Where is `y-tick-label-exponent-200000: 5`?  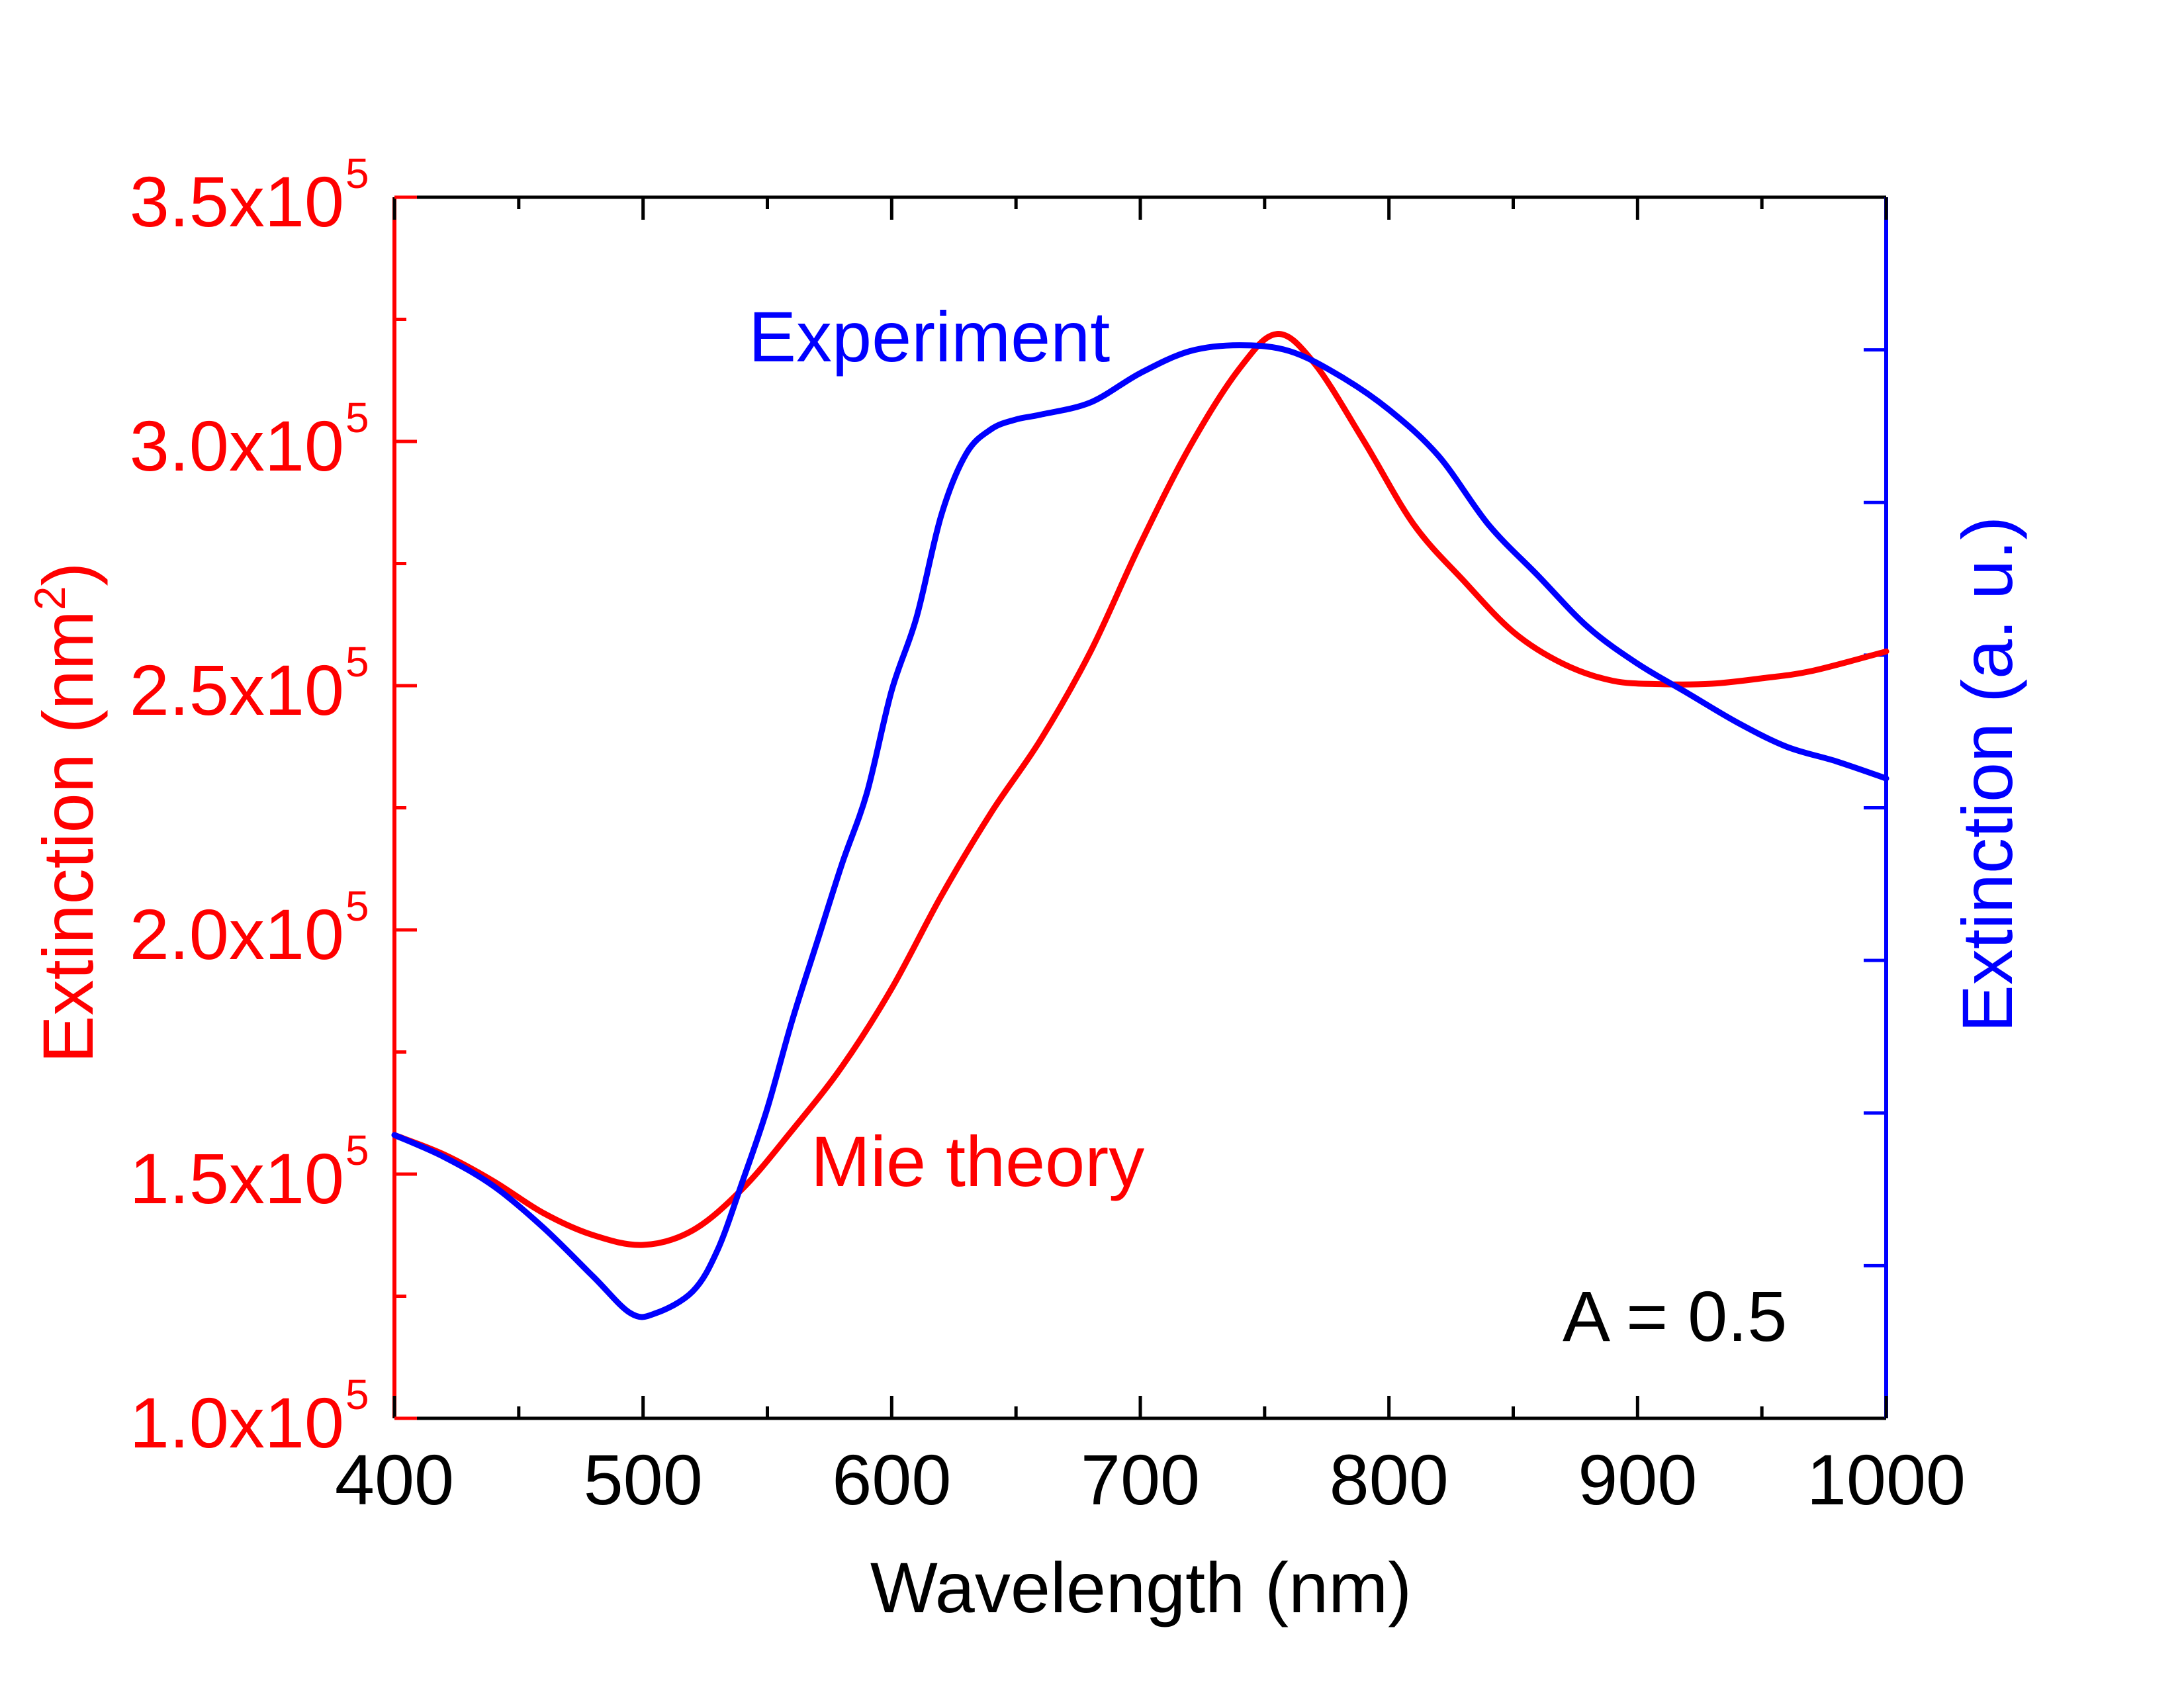
y-tick-label-exponent-200000: 5 is located at coordinates (357, 906).